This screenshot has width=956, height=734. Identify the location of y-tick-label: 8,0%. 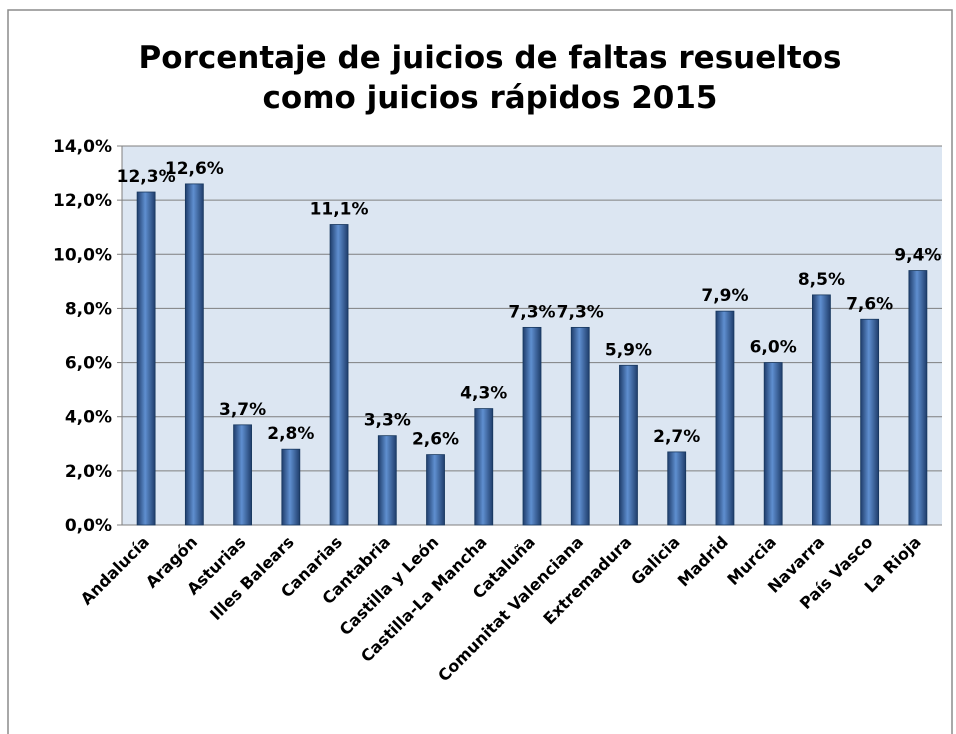
(88, 309).